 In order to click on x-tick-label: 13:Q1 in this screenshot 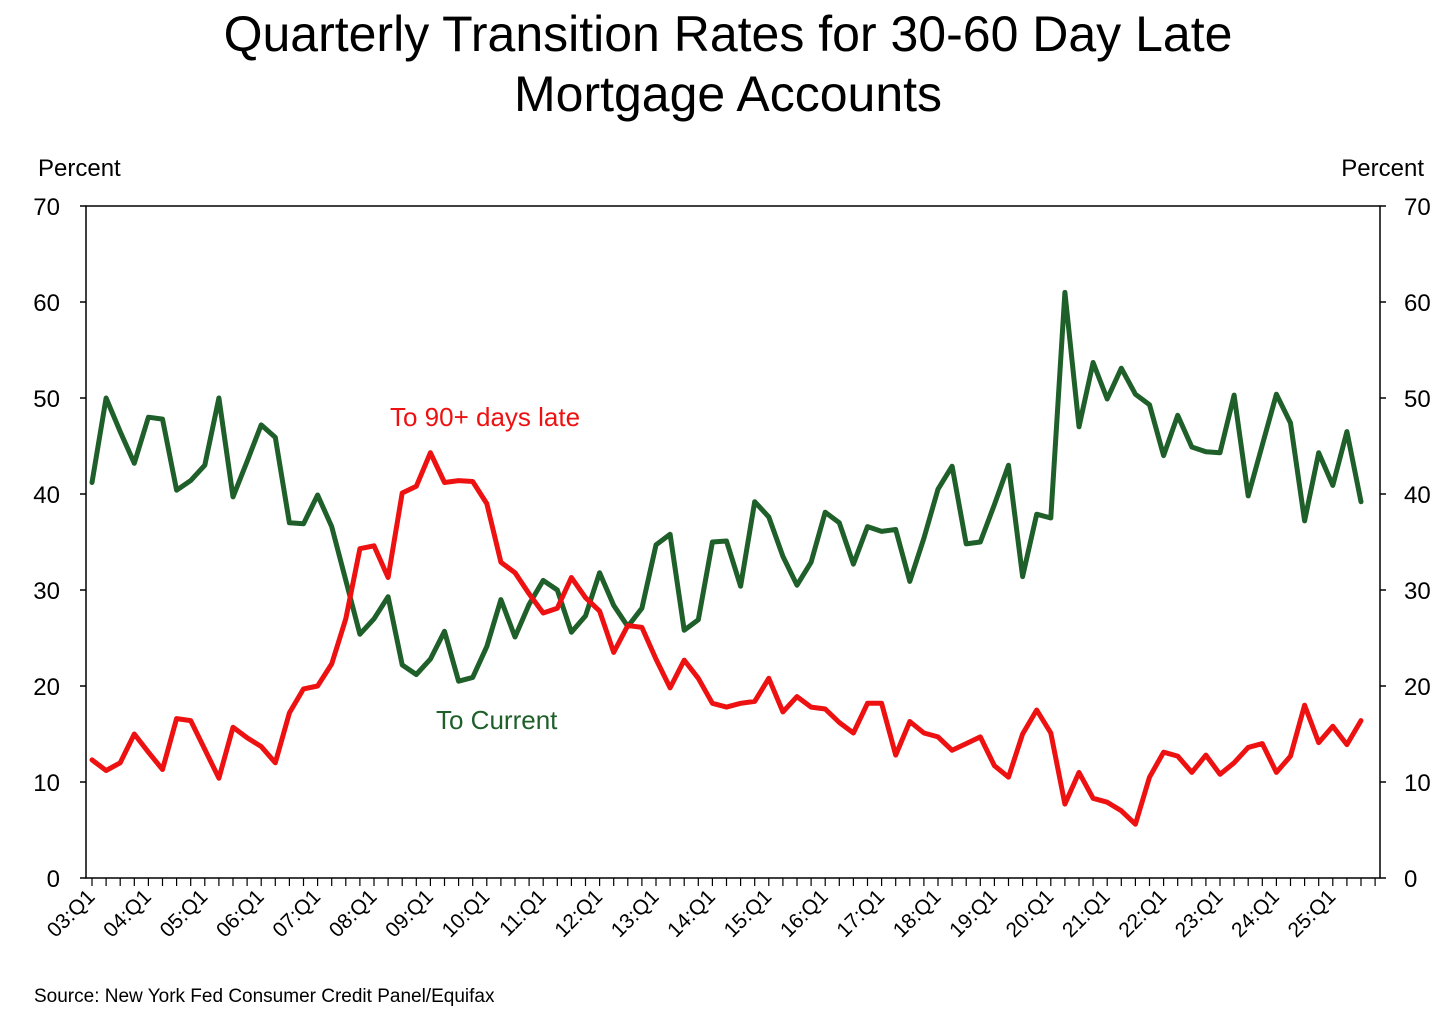, I will do `click(635, 913)`.